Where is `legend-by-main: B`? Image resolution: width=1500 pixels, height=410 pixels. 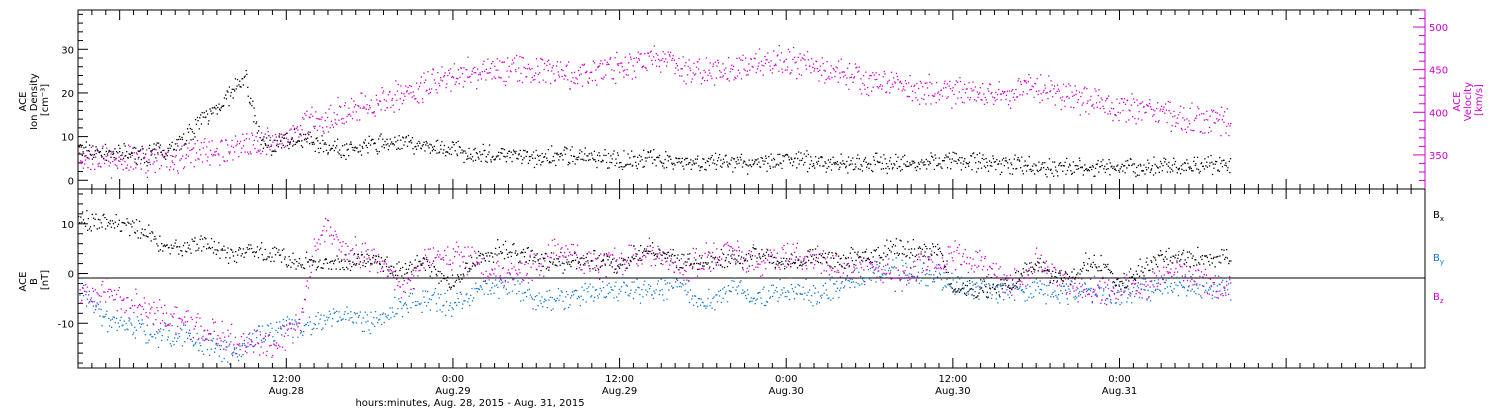
legend-by-main: B is located at coordinates (1436, 258).